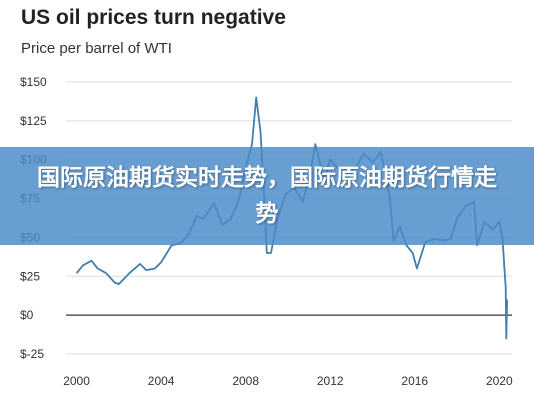  I want to click on x-tick-label: 2004, so click(161, 381).